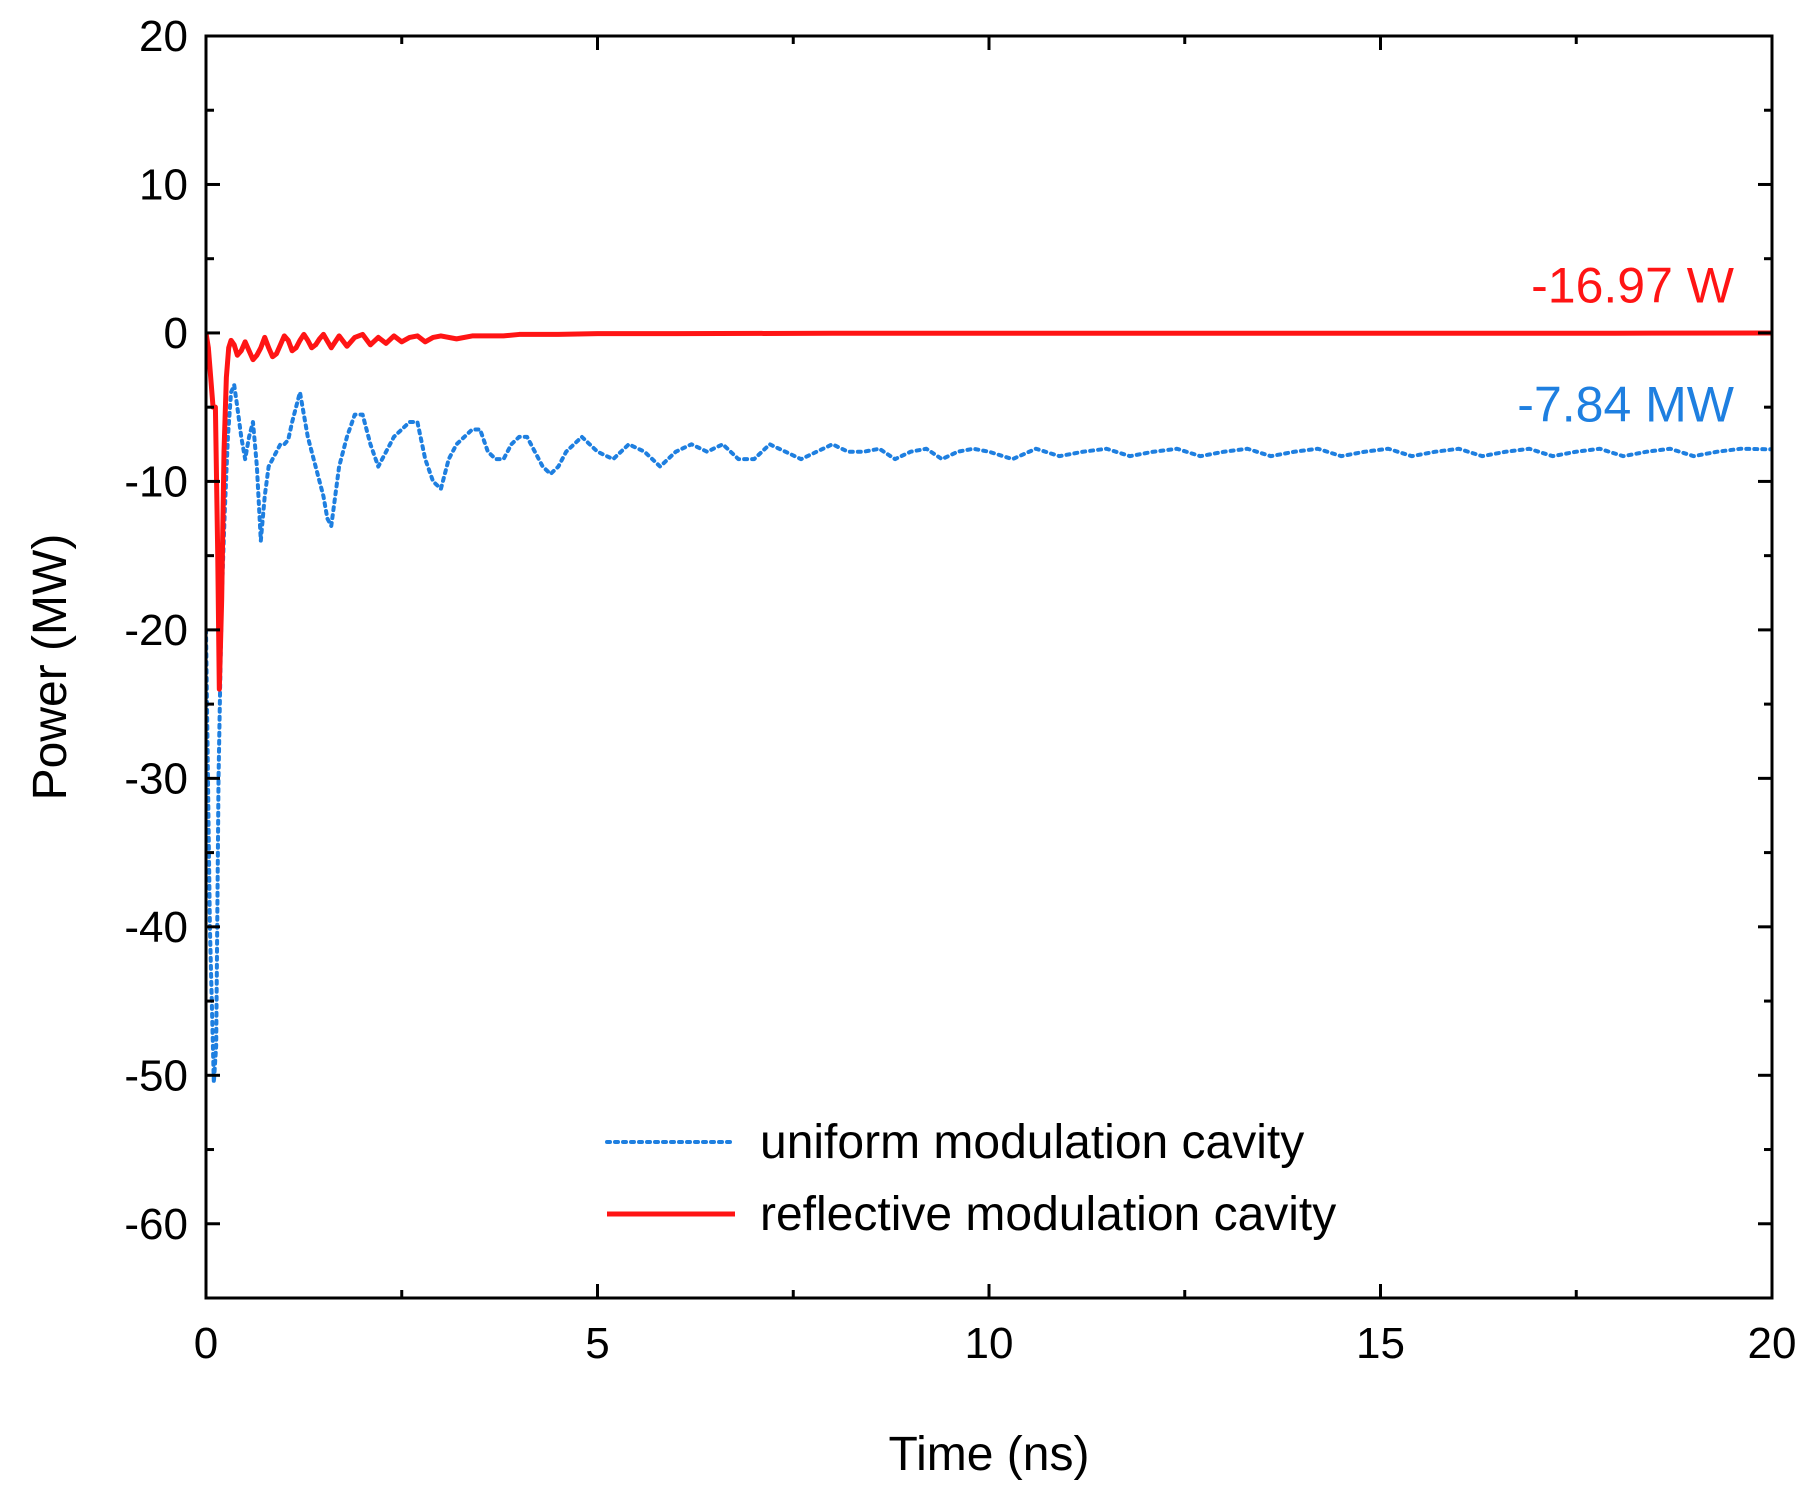  What do you see at coordinates (989, 1454) in the screenshot?
I see `x-axis-title: Time (ns)` at bounding box center [989, 1454].